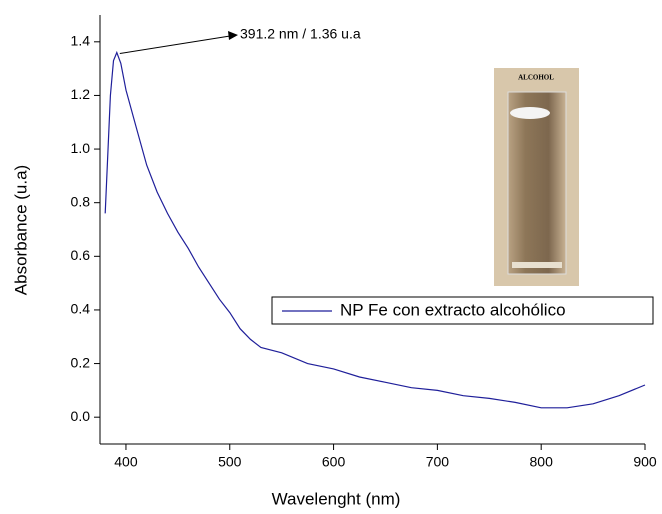 The width and height of the screenshot is (662, 514). I want to click on y-tick-label: 1.4, so click(81, 41).